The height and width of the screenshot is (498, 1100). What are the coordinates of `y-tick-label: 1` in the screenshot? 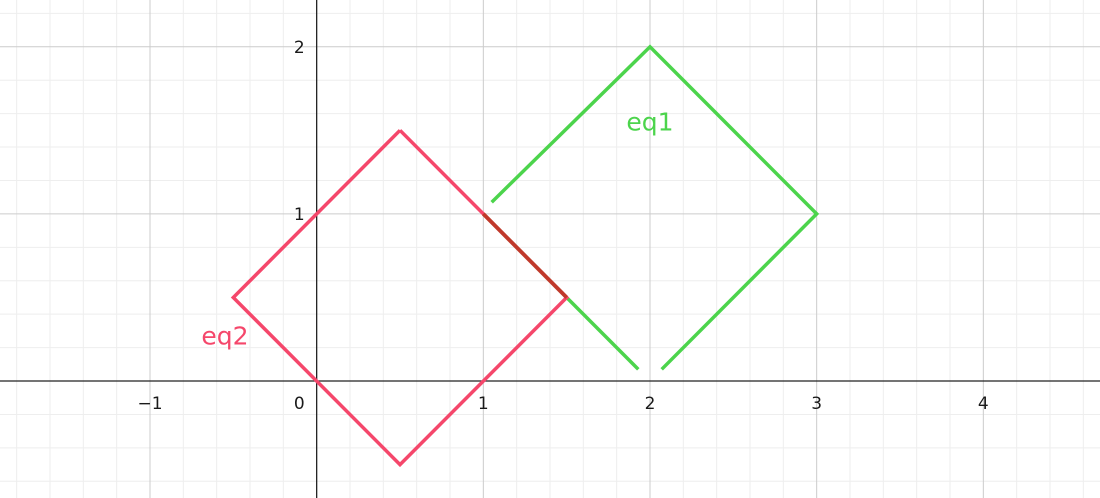 It's located at (299, 215).